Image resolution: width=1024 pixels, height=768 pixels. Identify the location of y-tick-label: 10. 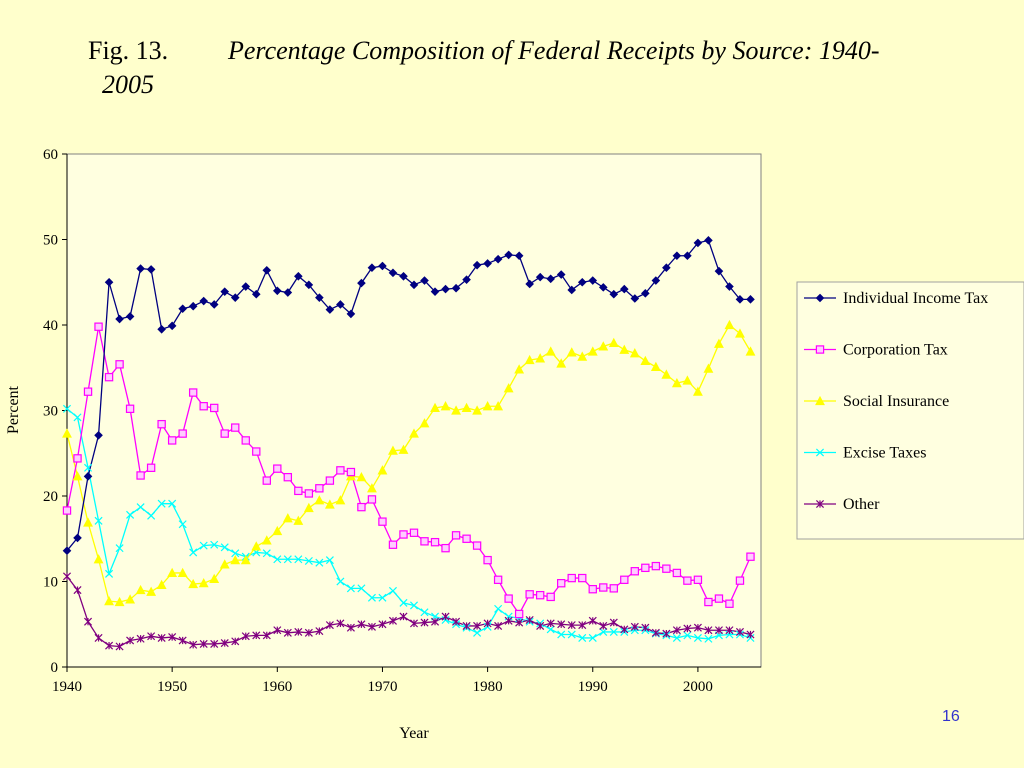
(50, 583).